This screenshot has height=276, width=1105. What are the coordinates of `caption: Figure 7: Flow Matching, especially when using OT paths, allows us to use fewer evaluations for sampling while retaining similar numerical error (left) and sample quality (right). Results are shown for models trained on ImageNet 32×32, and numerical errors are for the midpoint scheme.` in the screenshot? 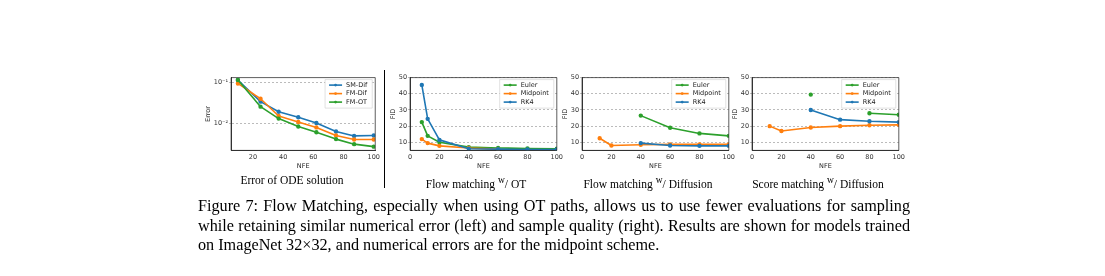 It's located at (554, 226).